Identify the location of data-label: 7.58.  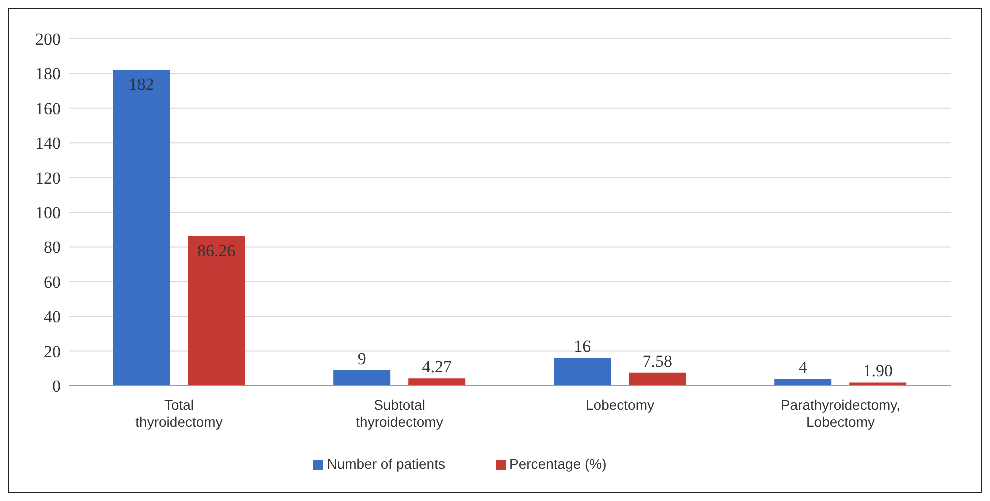
(657, 361).